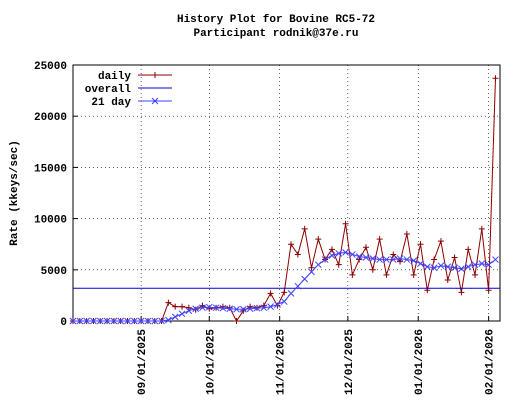 This screenshot has width=520, height=400. What do you see at coordinates (54, 272) in the screenshot?
I see `y-tick-label: 5000` at bounding box center [54, 272].